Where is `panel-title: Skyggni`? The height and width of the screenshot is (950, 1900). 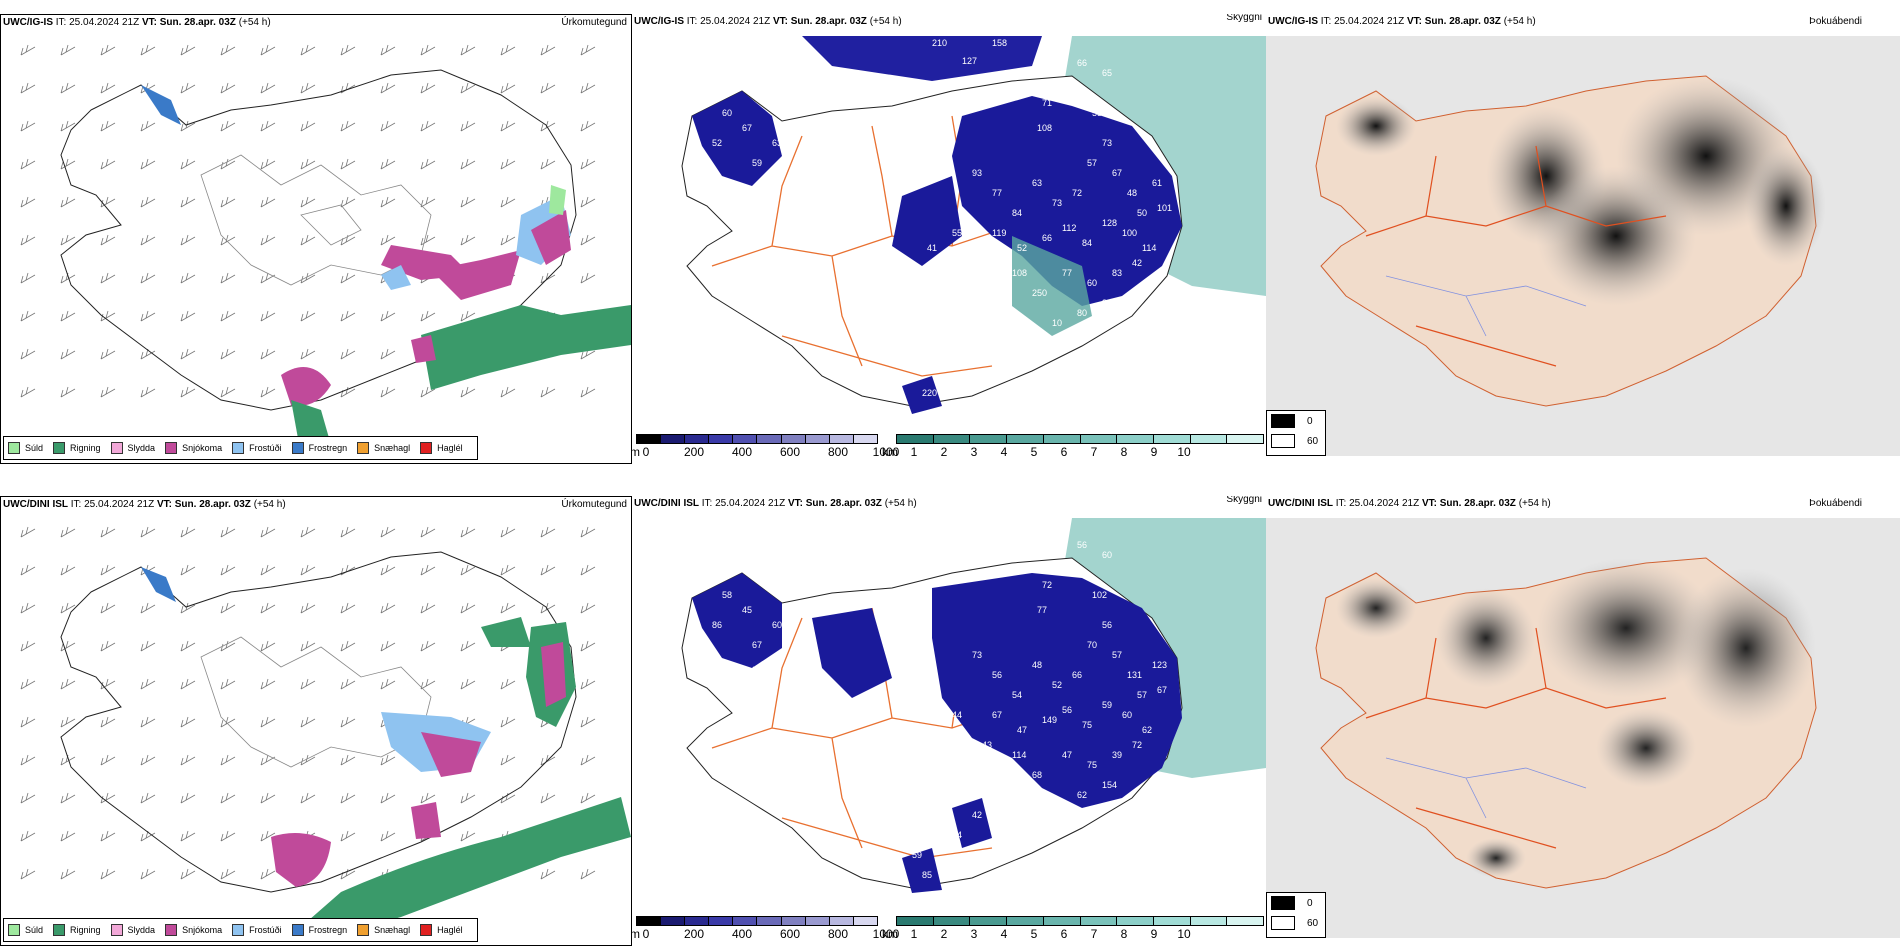 panel-title: Skyggni is located at coordinates (1244, 18).